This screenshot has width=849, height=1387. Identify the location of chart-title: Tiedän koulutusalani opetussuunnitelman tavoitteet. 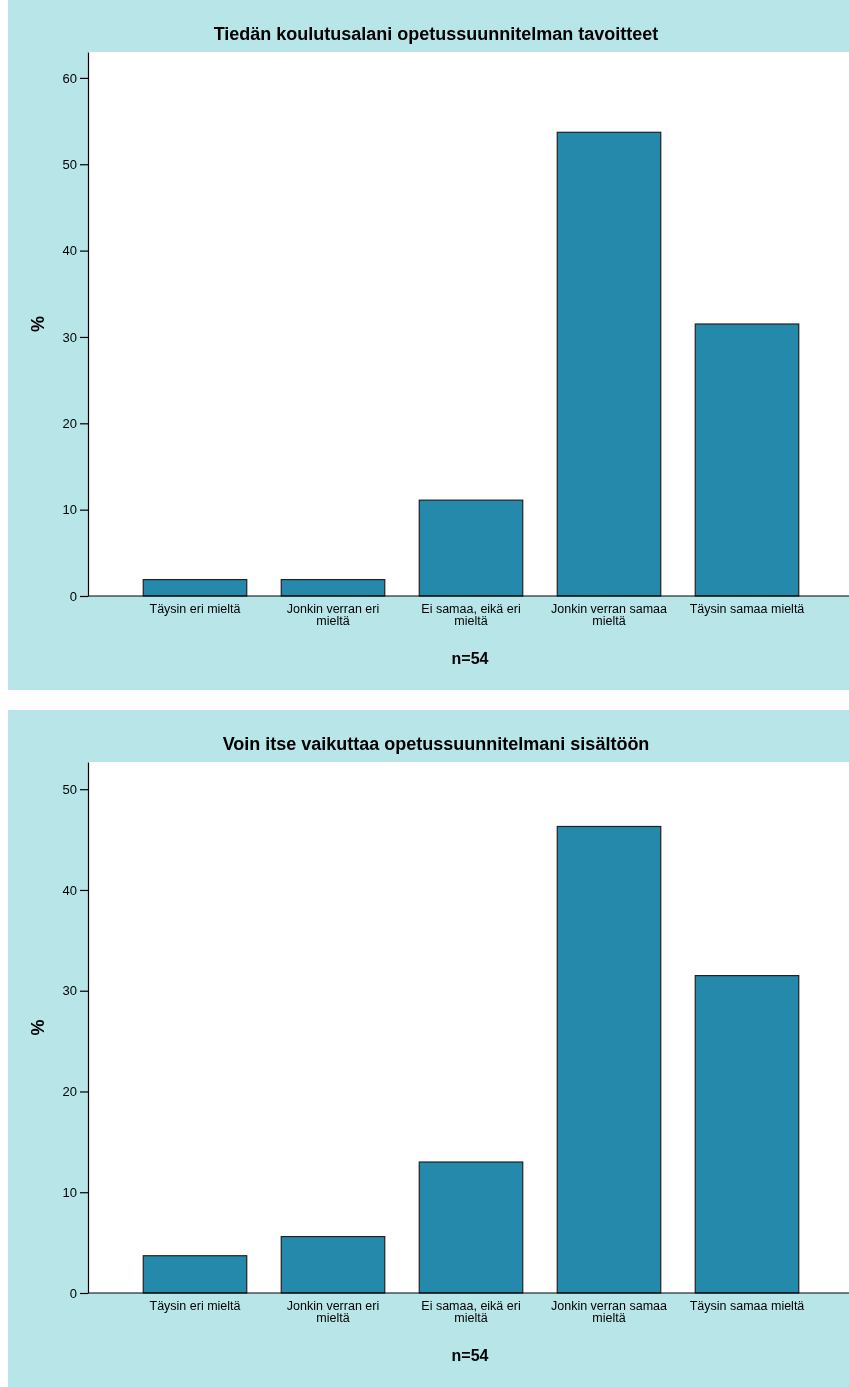
(436, 34).